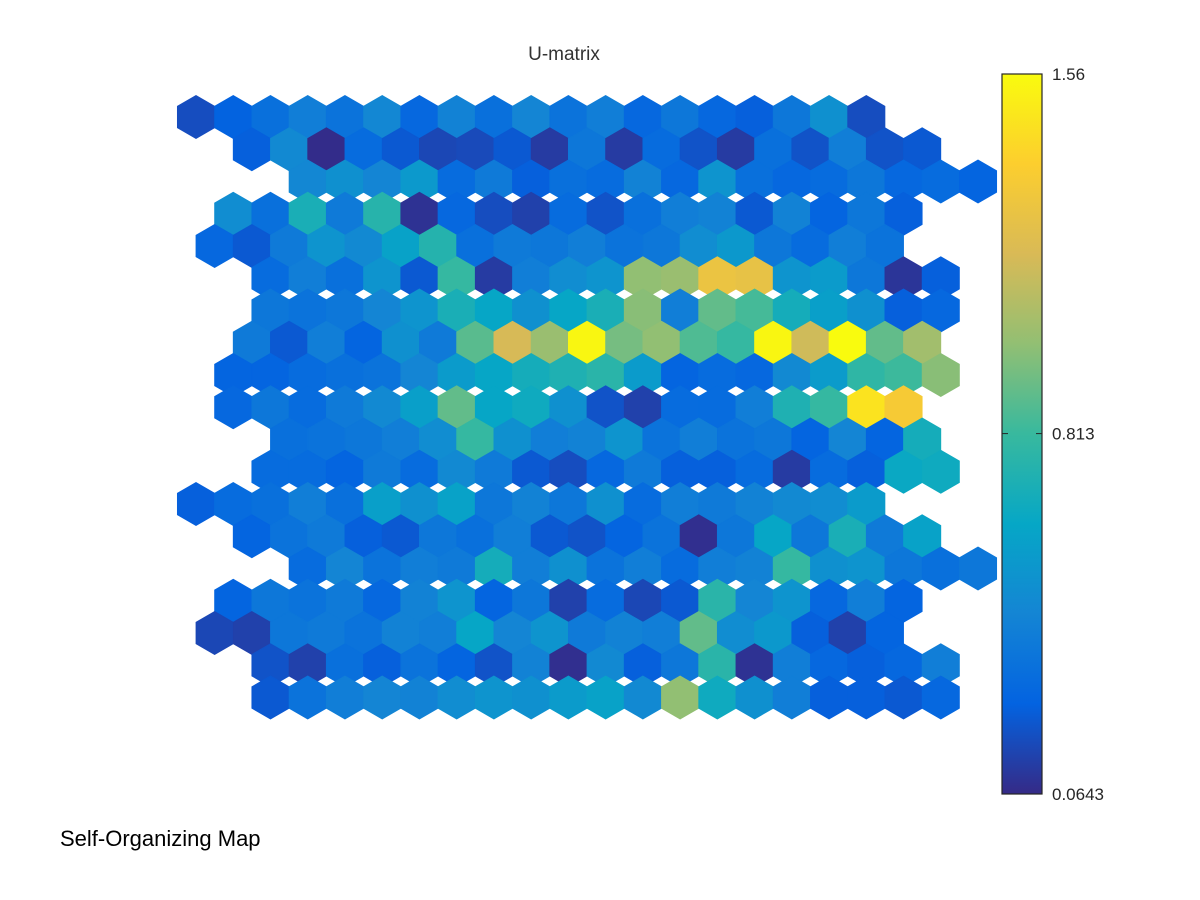 The width and height of the screenshot is (1200, 900). I want to click on colorbar-ticks: 0.0643 0.813 1.56, so click(1053, 434).